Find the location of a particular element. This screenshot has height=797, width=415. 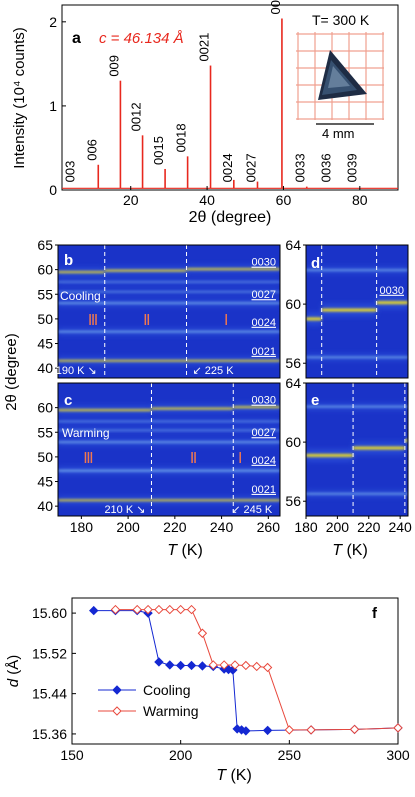

y-tick-label: 15.44 is located at coordinates (49, 694).